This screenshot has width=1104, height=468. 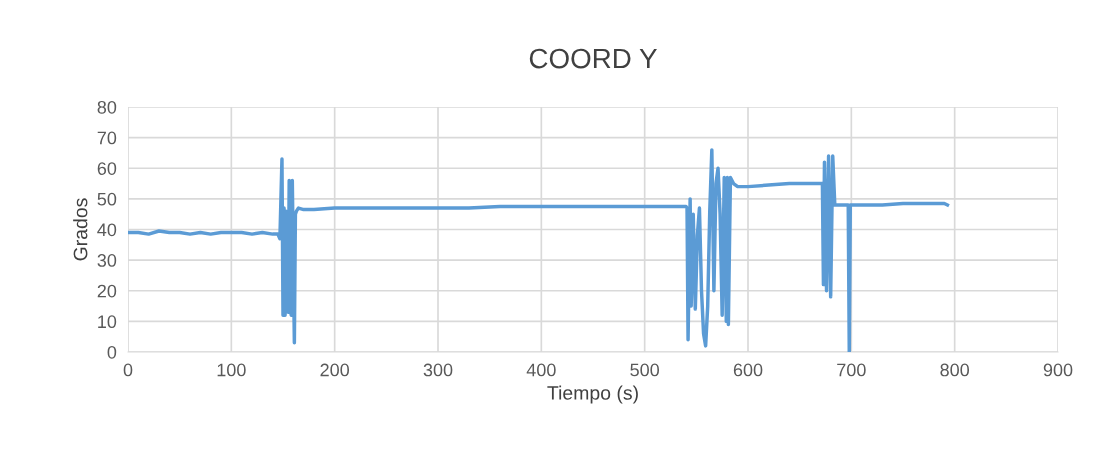 I want to click on y-tick-label: 20, so click(x=107, y=291).